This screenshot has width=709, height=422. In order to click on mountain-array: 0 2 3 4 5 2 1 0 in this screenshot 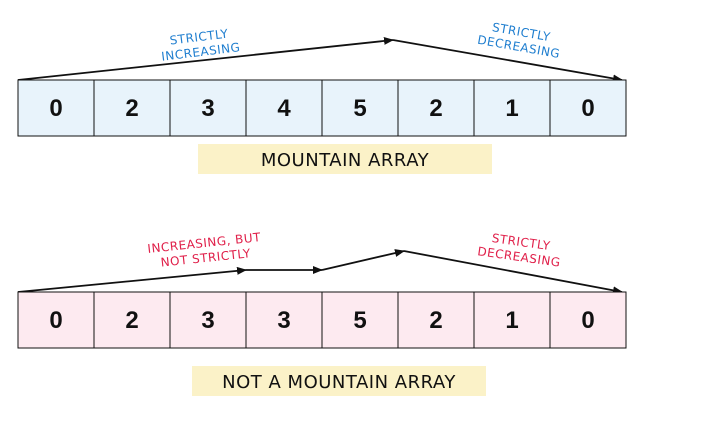, I will do `click(322, 108)`.